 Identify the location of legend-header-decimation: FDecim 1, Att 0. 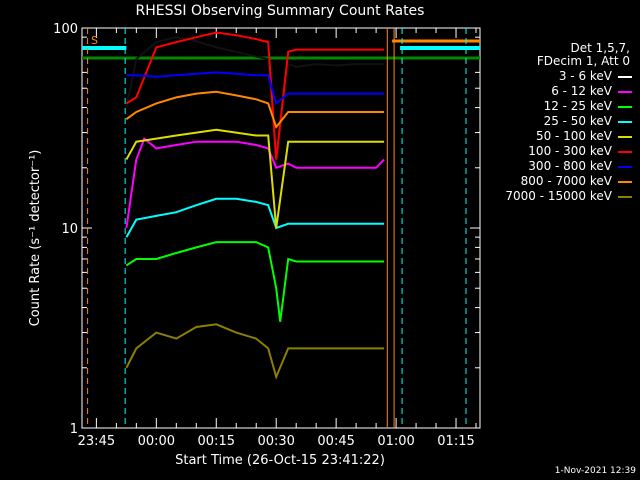
(583, 61).